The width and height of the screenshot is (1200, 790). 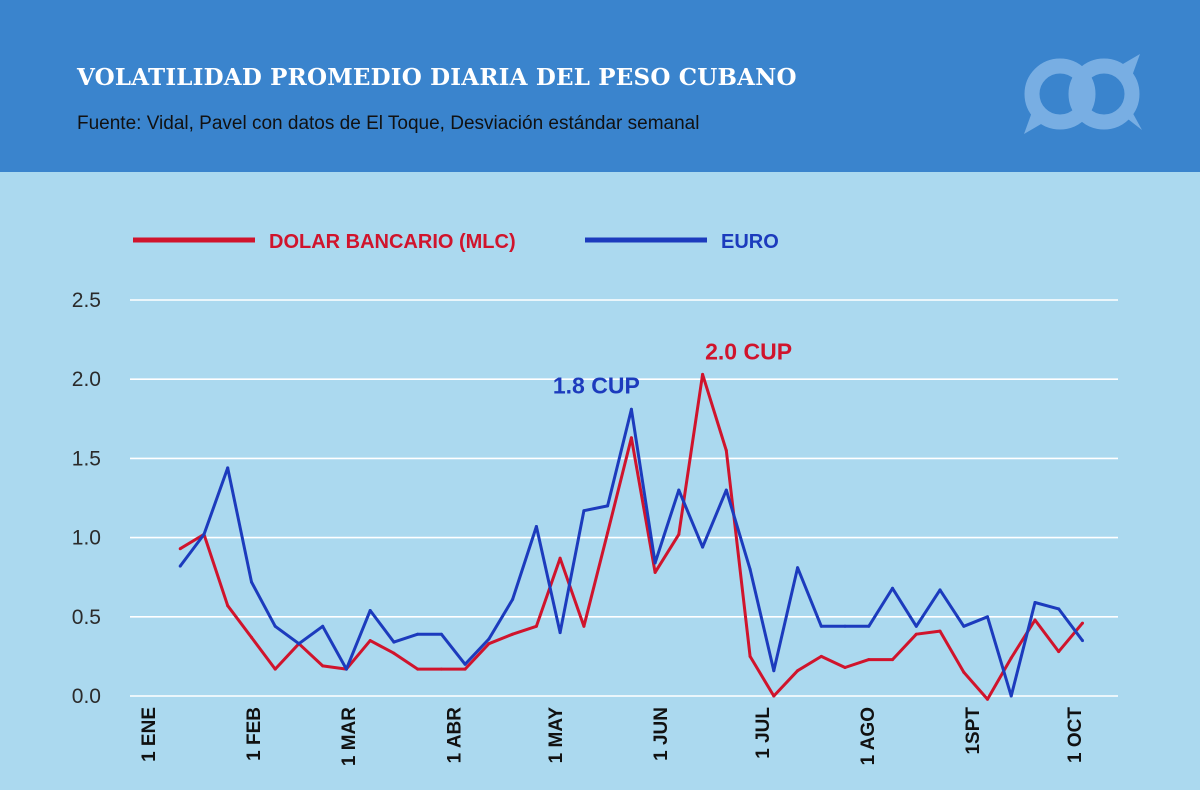 What do you see at coordinates (392, 242) in the screenshot?
I see `legend-label-mlc: DOLAR BANCARIO (MLC)` at bounding box center [392, 242].